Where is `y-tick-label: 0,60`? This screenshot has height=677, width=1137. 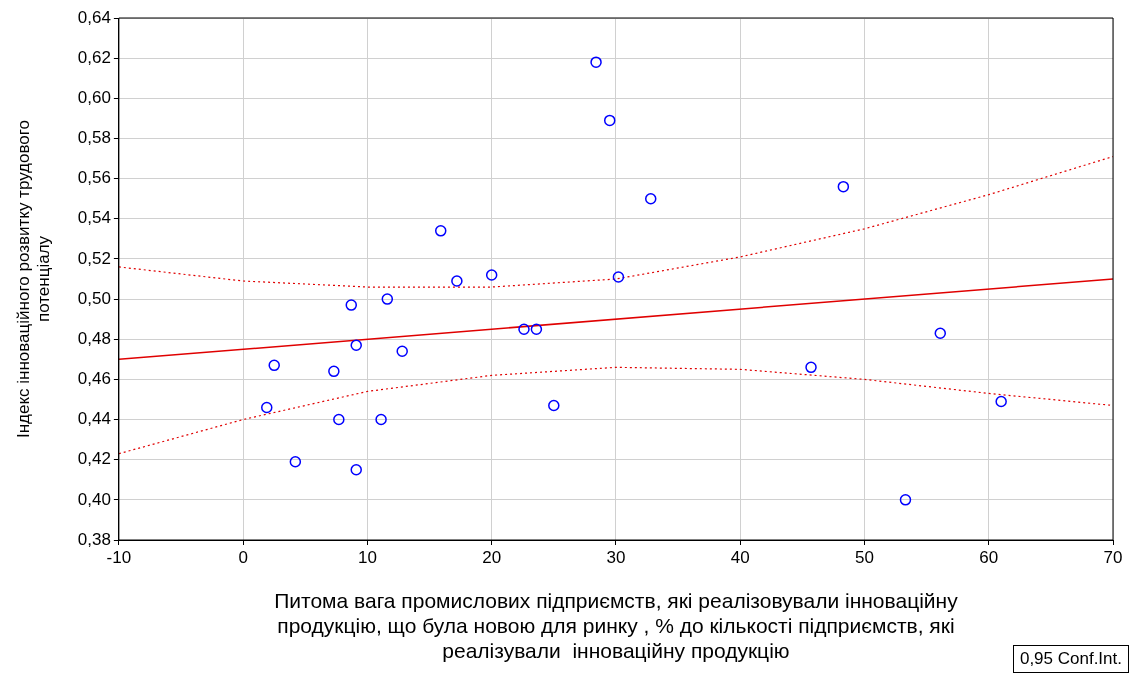 y-tick-label: 0,60 is located at coordinates (94, 97).